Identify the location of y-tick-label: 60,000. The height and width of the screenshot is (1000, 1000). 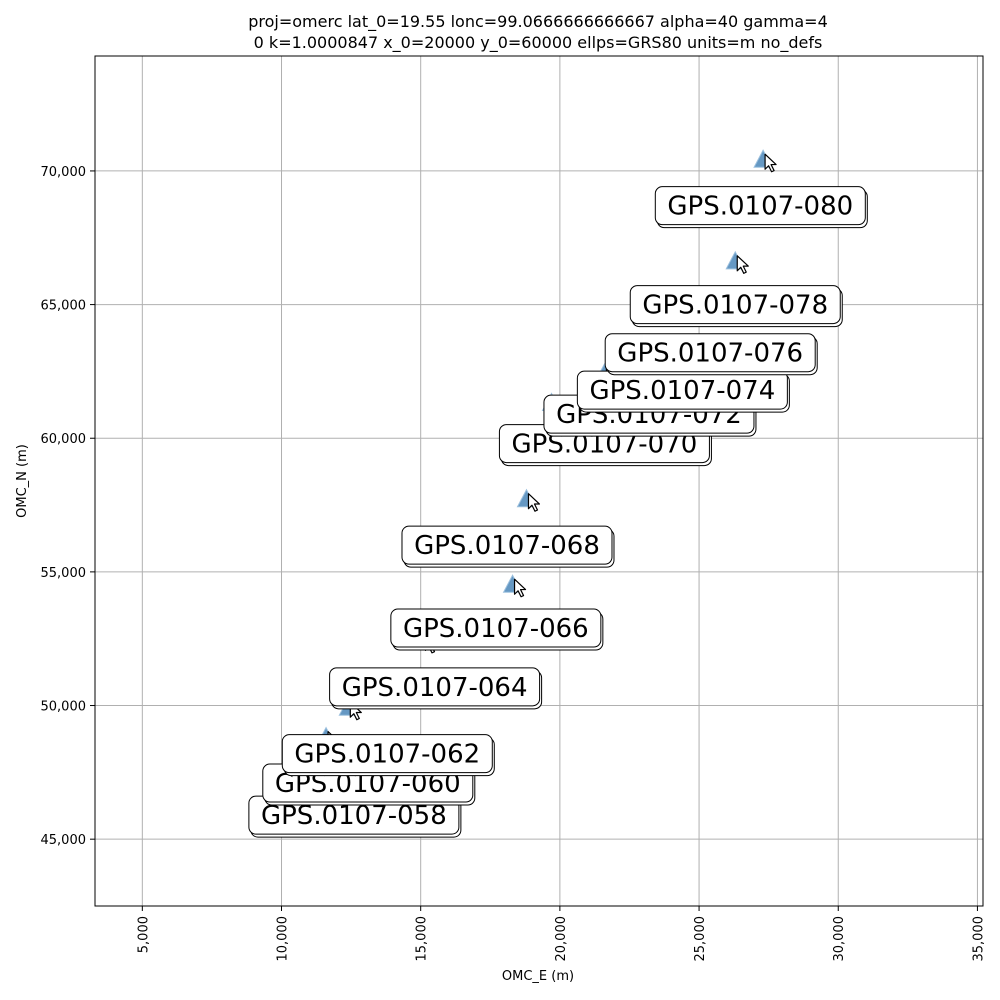
(64, 439).